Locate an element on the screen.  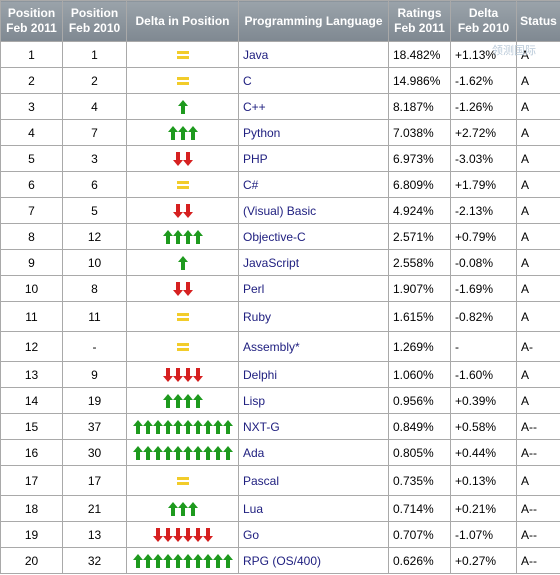
delta-cell: +0.39% is located at coordinates (483, 400).